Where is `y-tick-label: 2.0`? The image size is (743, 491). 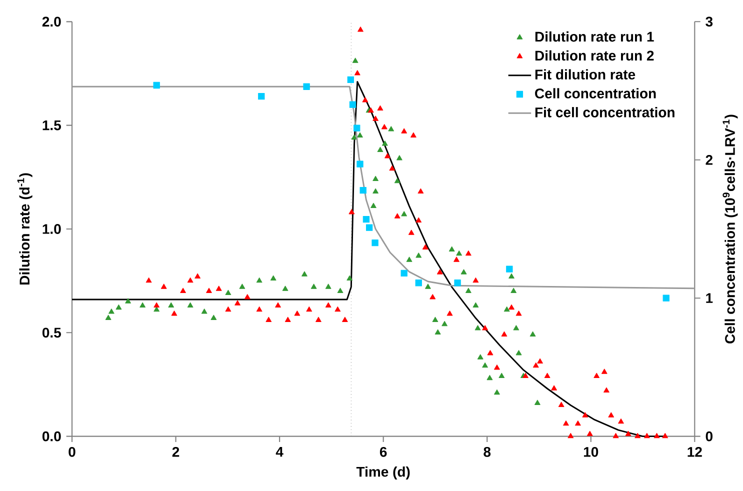 y-tick-label: 2.0 is located at coordinates (51, 21).